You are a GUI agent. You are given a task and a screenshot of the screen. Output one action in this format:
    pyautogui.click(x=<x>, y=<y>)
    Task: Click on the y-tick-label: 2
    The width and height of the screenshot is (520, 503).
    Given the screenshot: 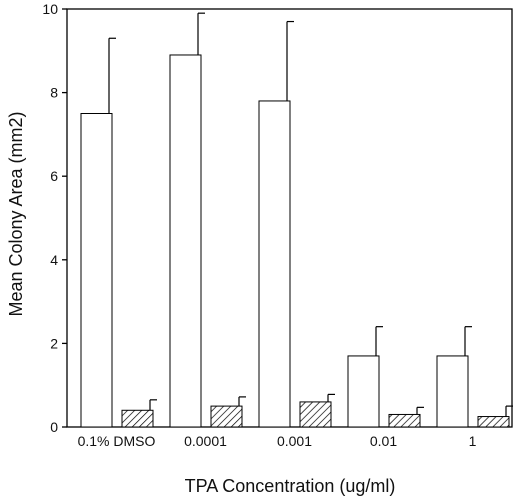 What is the action you would take?
    pyautogui.click(x=54, y=343)
    